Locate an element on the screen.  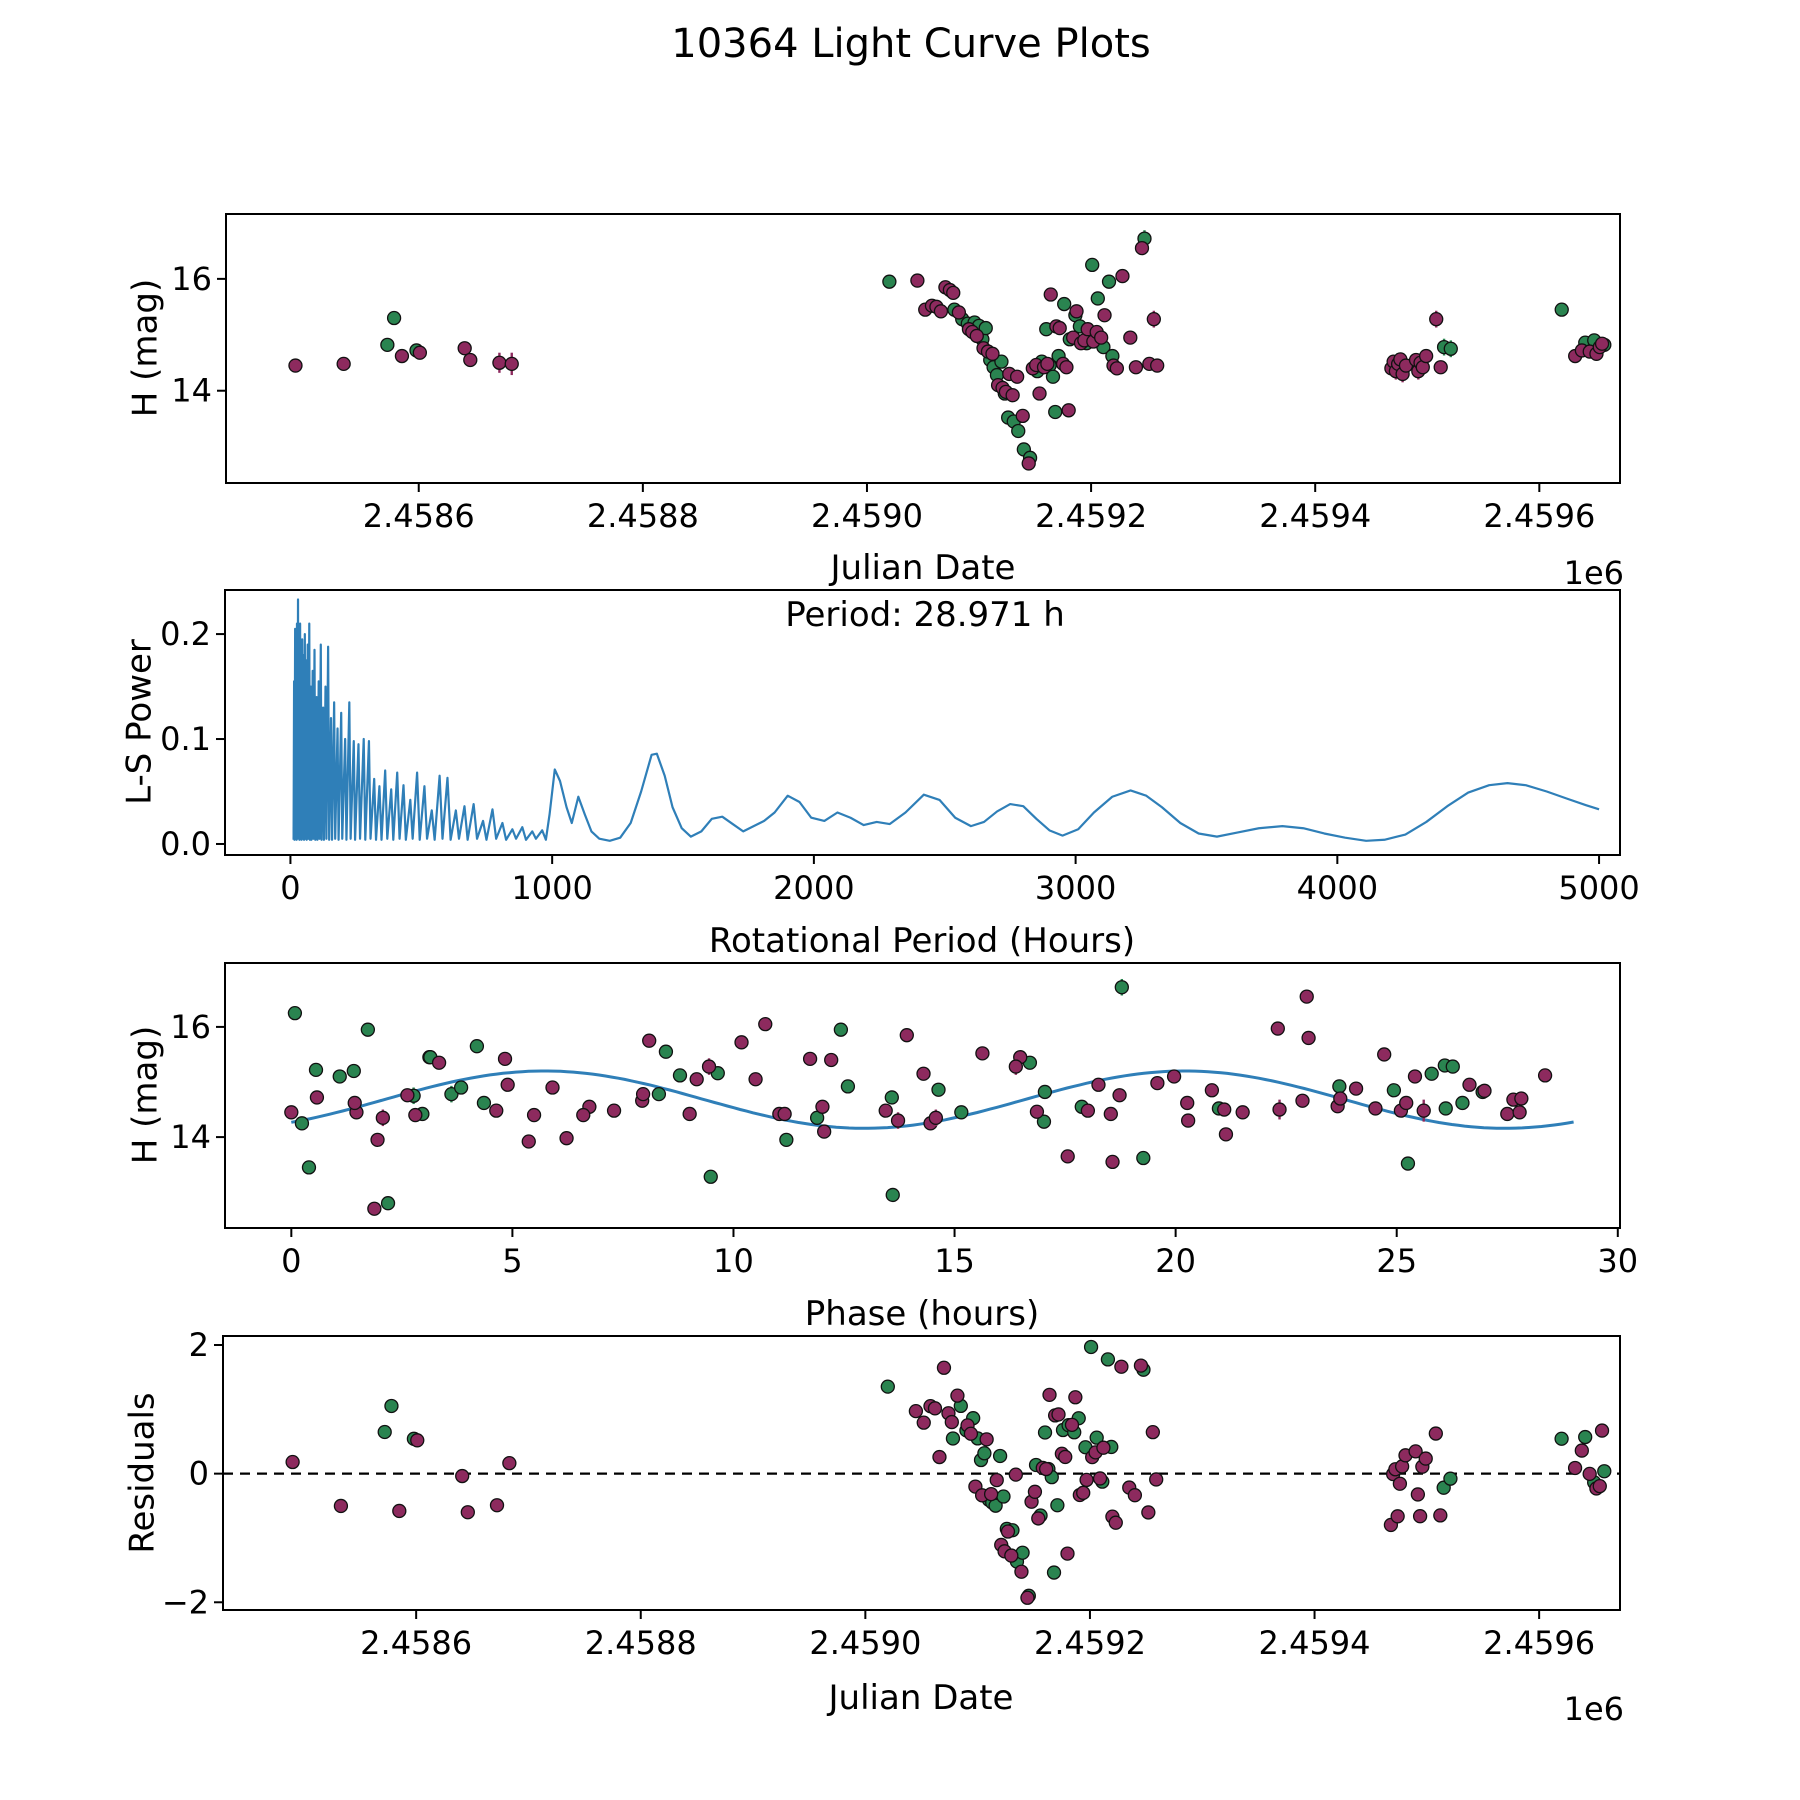
x-tick-label: 2.4592 is located at coordinates (1091, 516).